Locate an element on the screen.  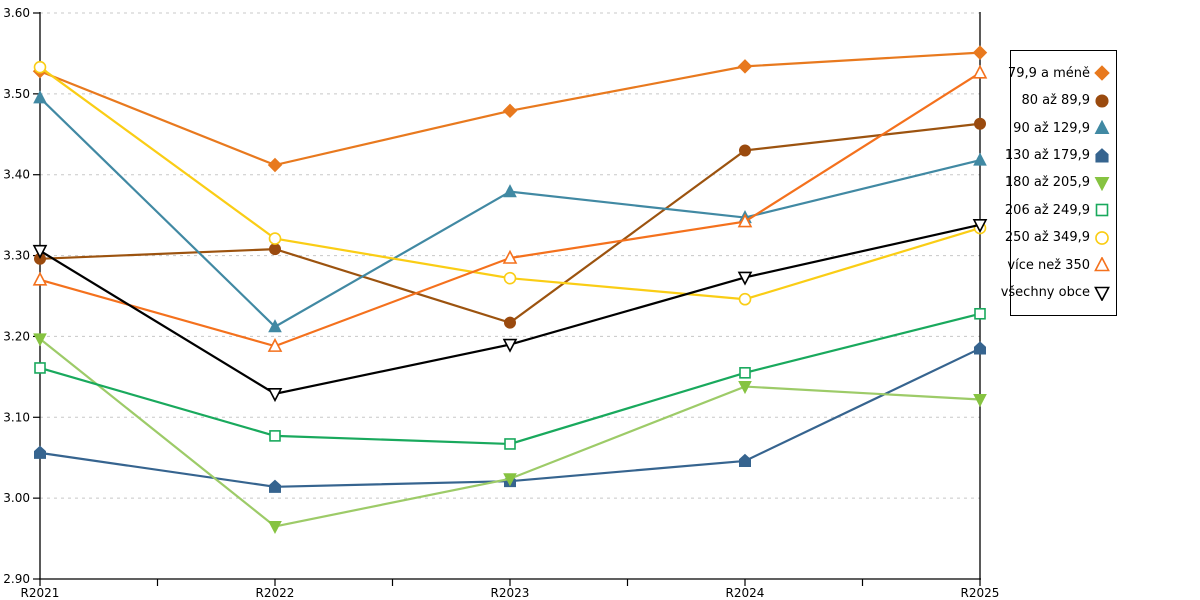
legend-label: 206 až 249,9 is located at coordinates (1047, 210).